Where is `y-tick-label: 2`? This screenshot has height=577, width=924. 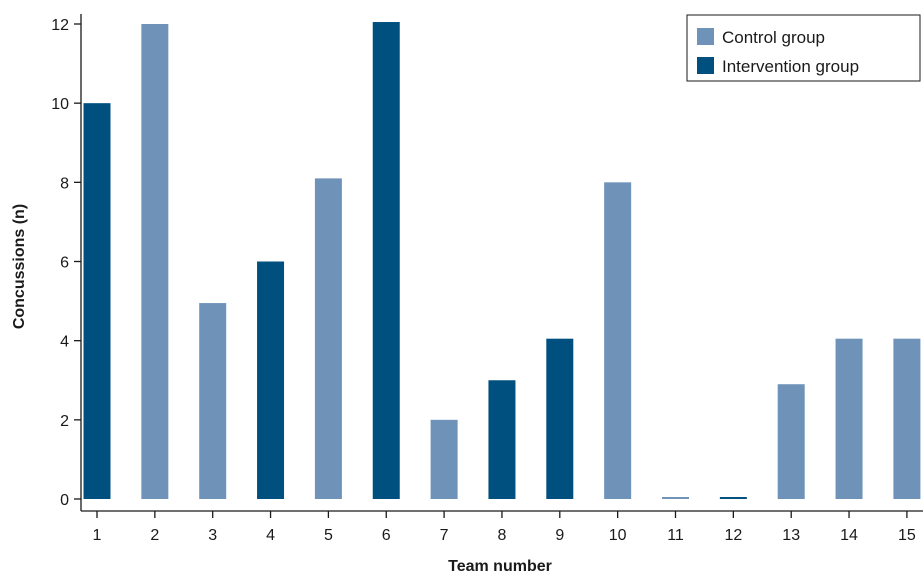
y-tick-label: 2 is located at coordinates (64, 421).